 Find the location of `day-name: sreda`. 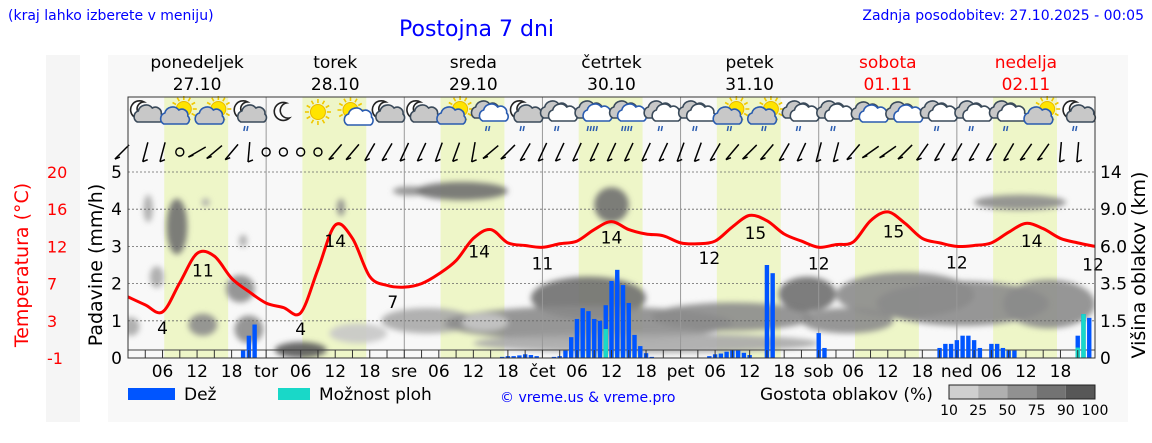

day-name: sreda is located at coordinates (473, 63).